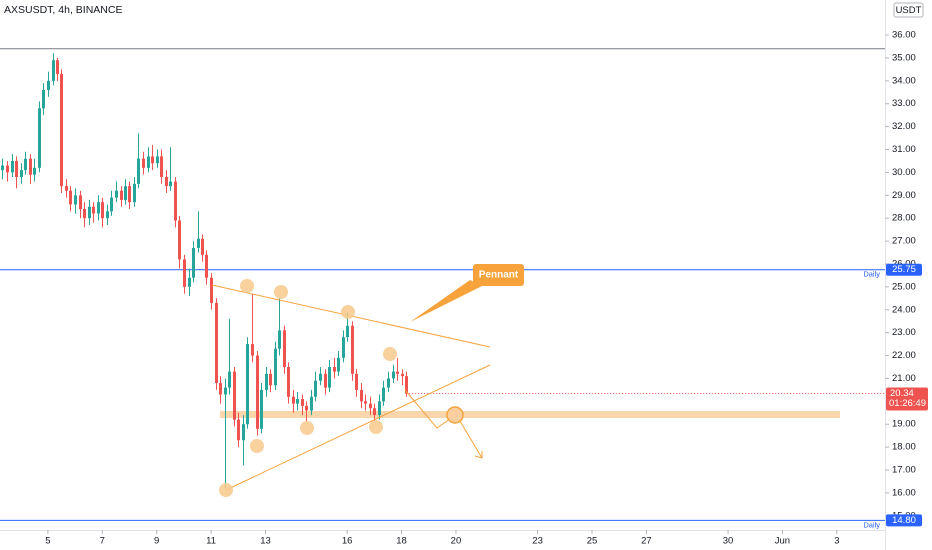  I want to click on currency-box, so click(908, 10).